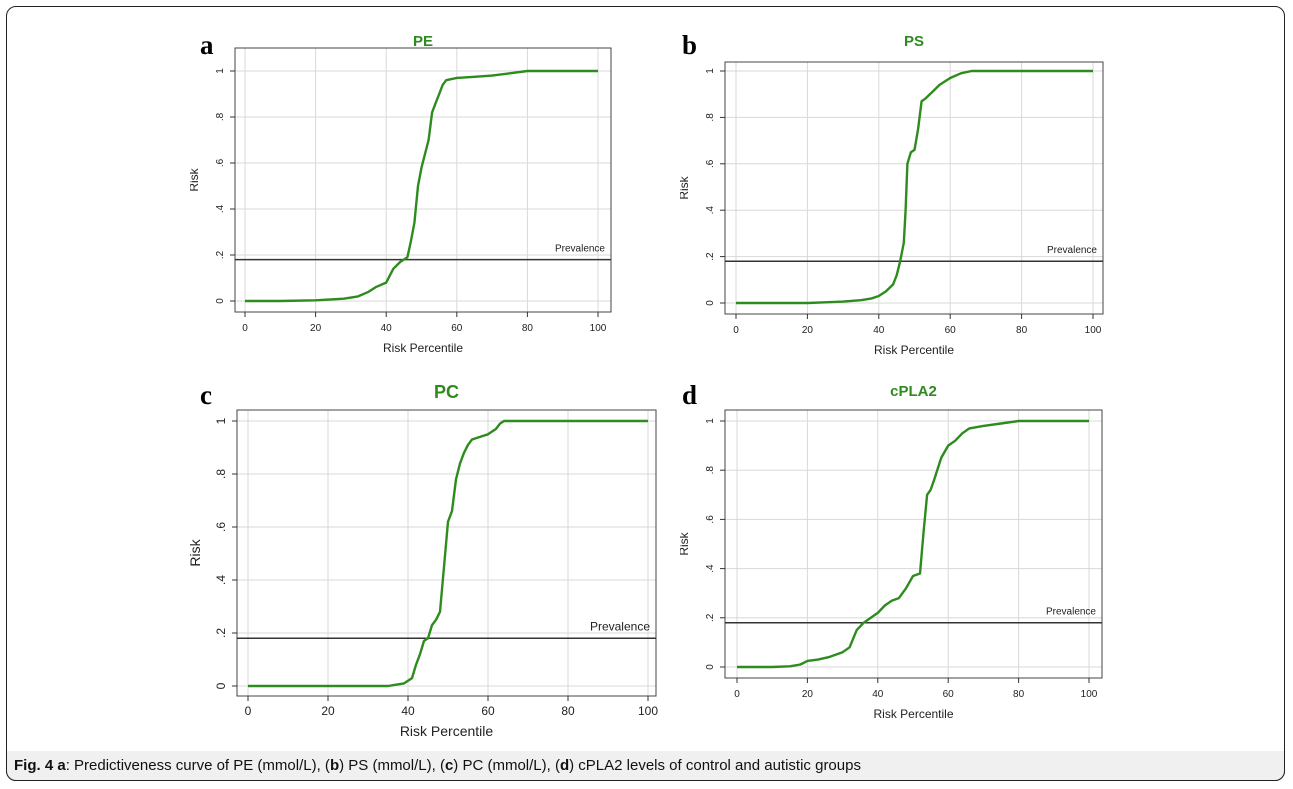  I want to click on caption-text-2: ) PS (mmol/L), (, so click(392, 765).